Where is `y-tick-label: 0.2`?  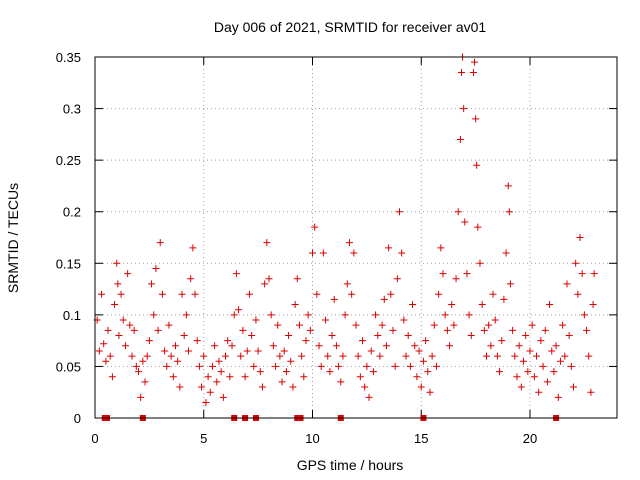
y-tick-label: 0.2 is located at coordinates (72, 212).